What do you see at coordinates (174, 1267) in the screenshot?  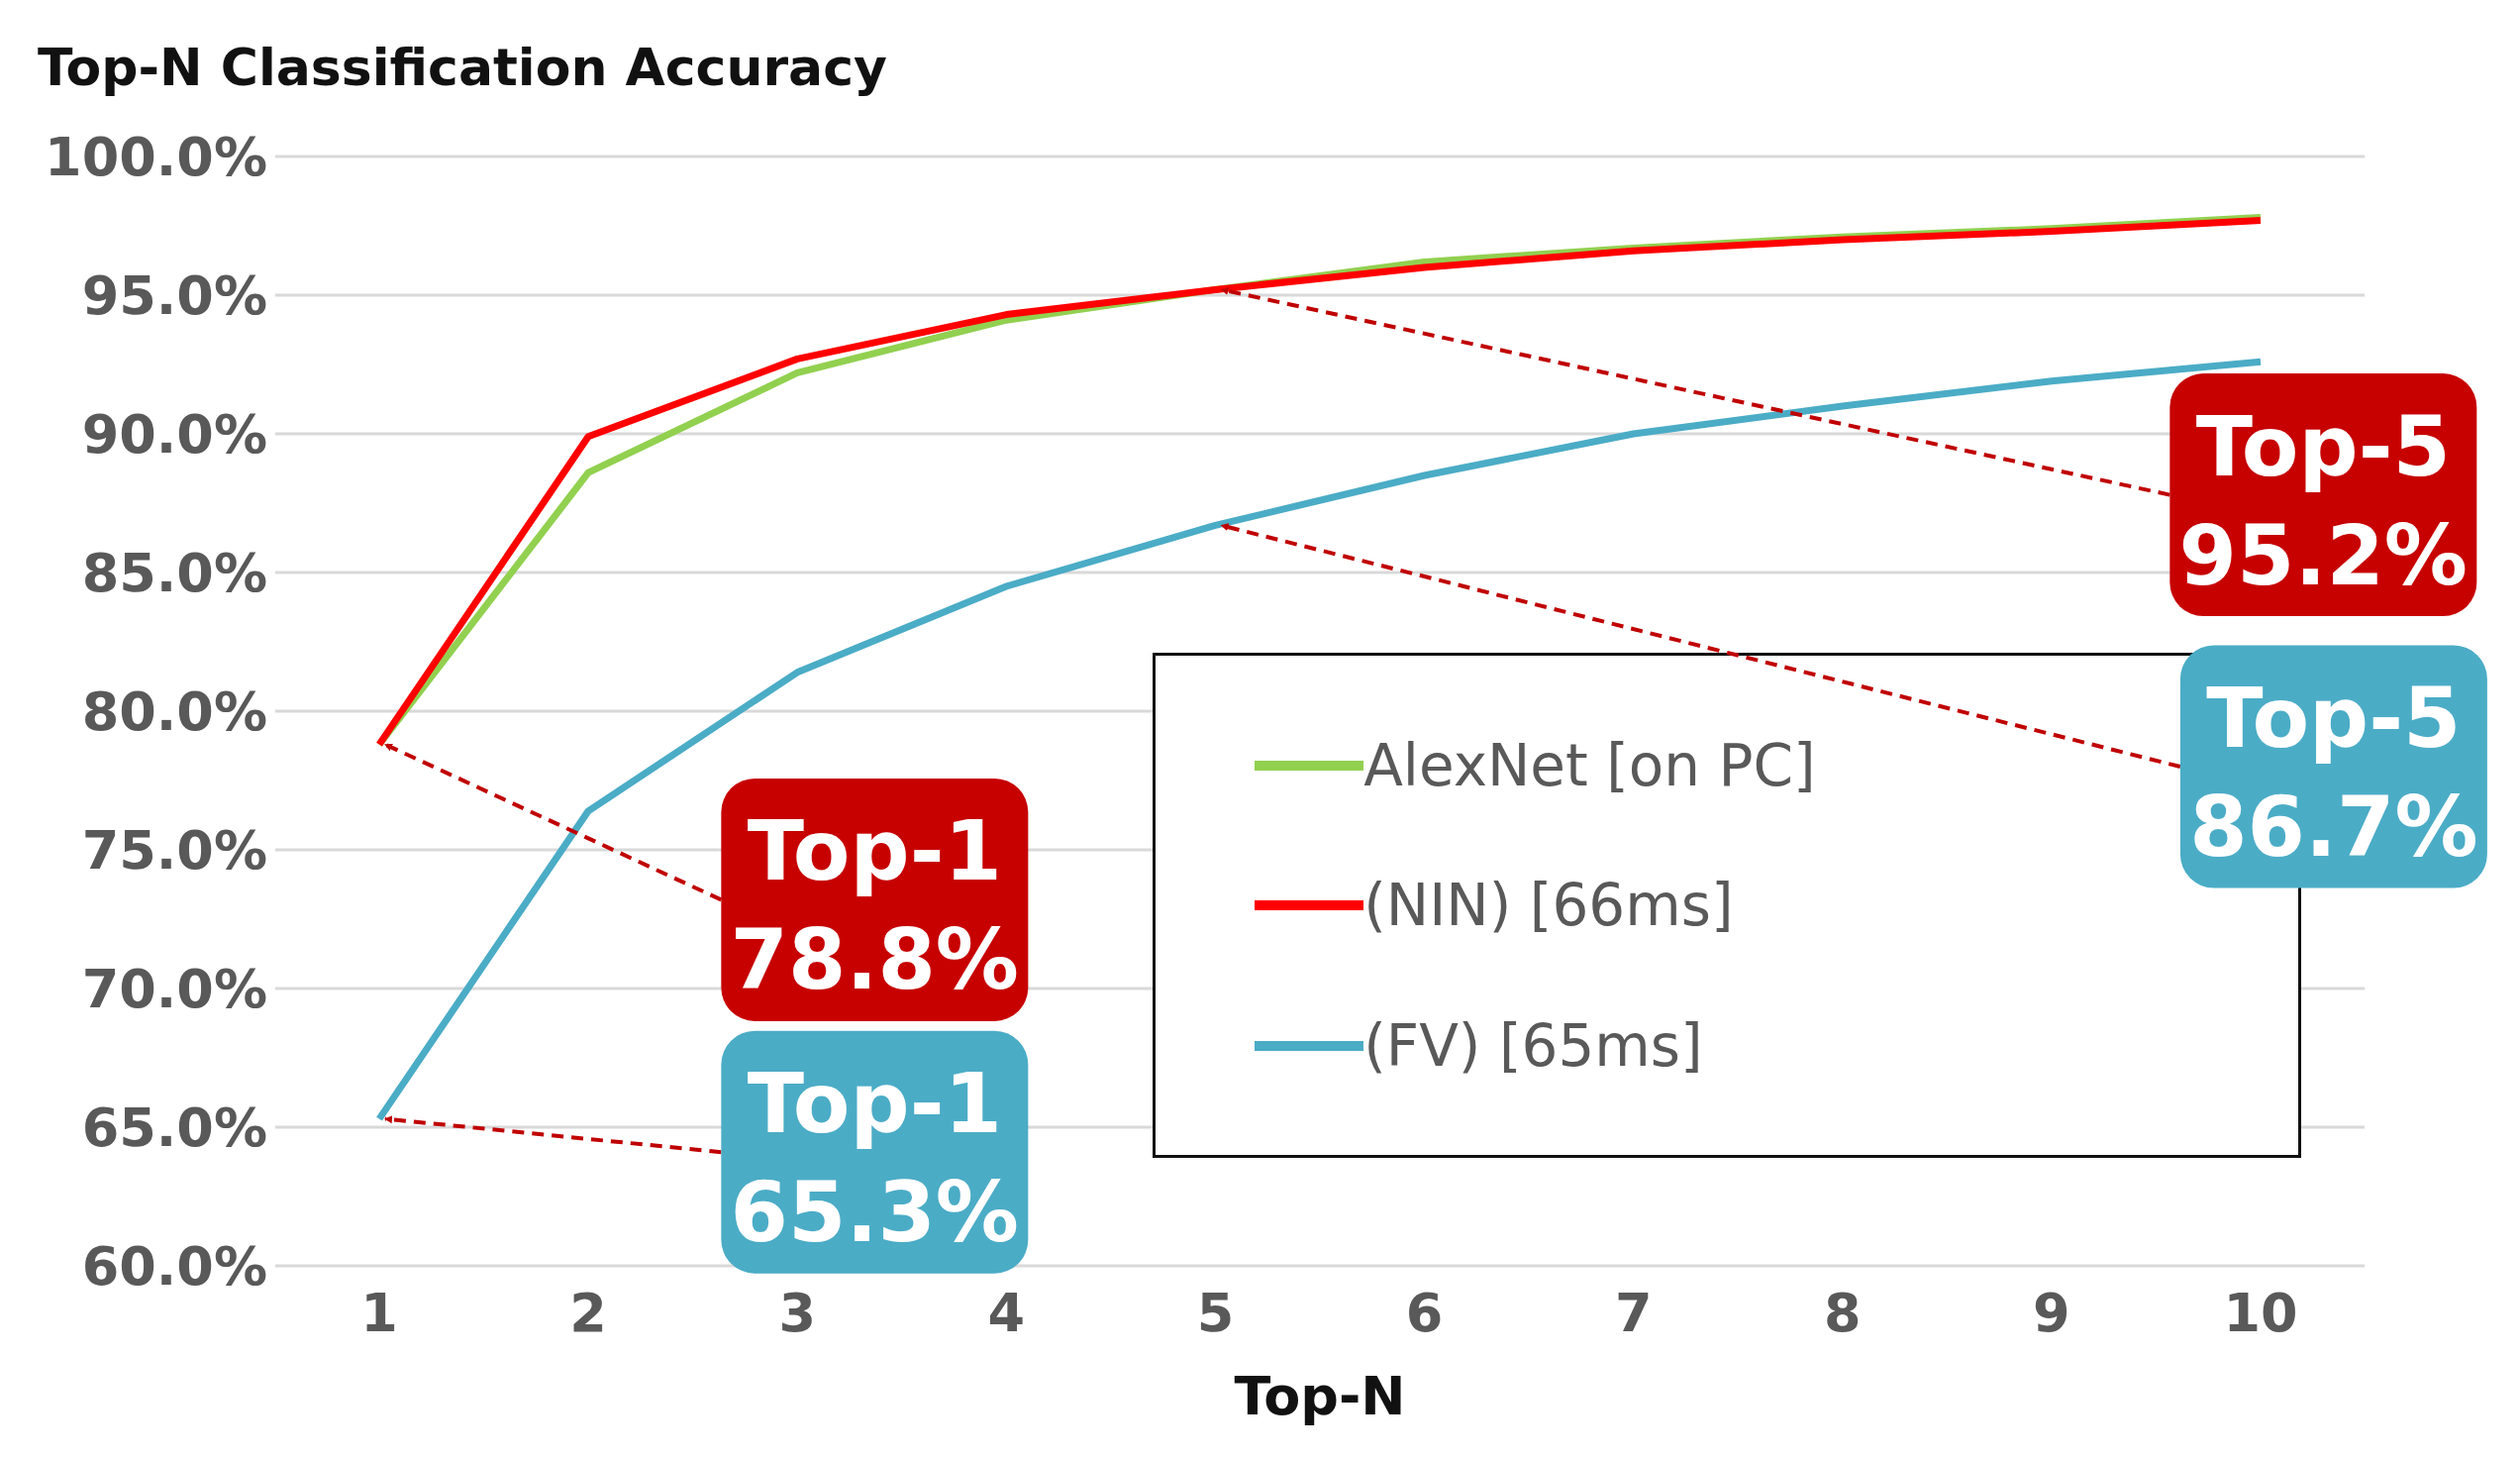 I see `y-tick-label: 60.0%` at bounding box center [174, 1267].